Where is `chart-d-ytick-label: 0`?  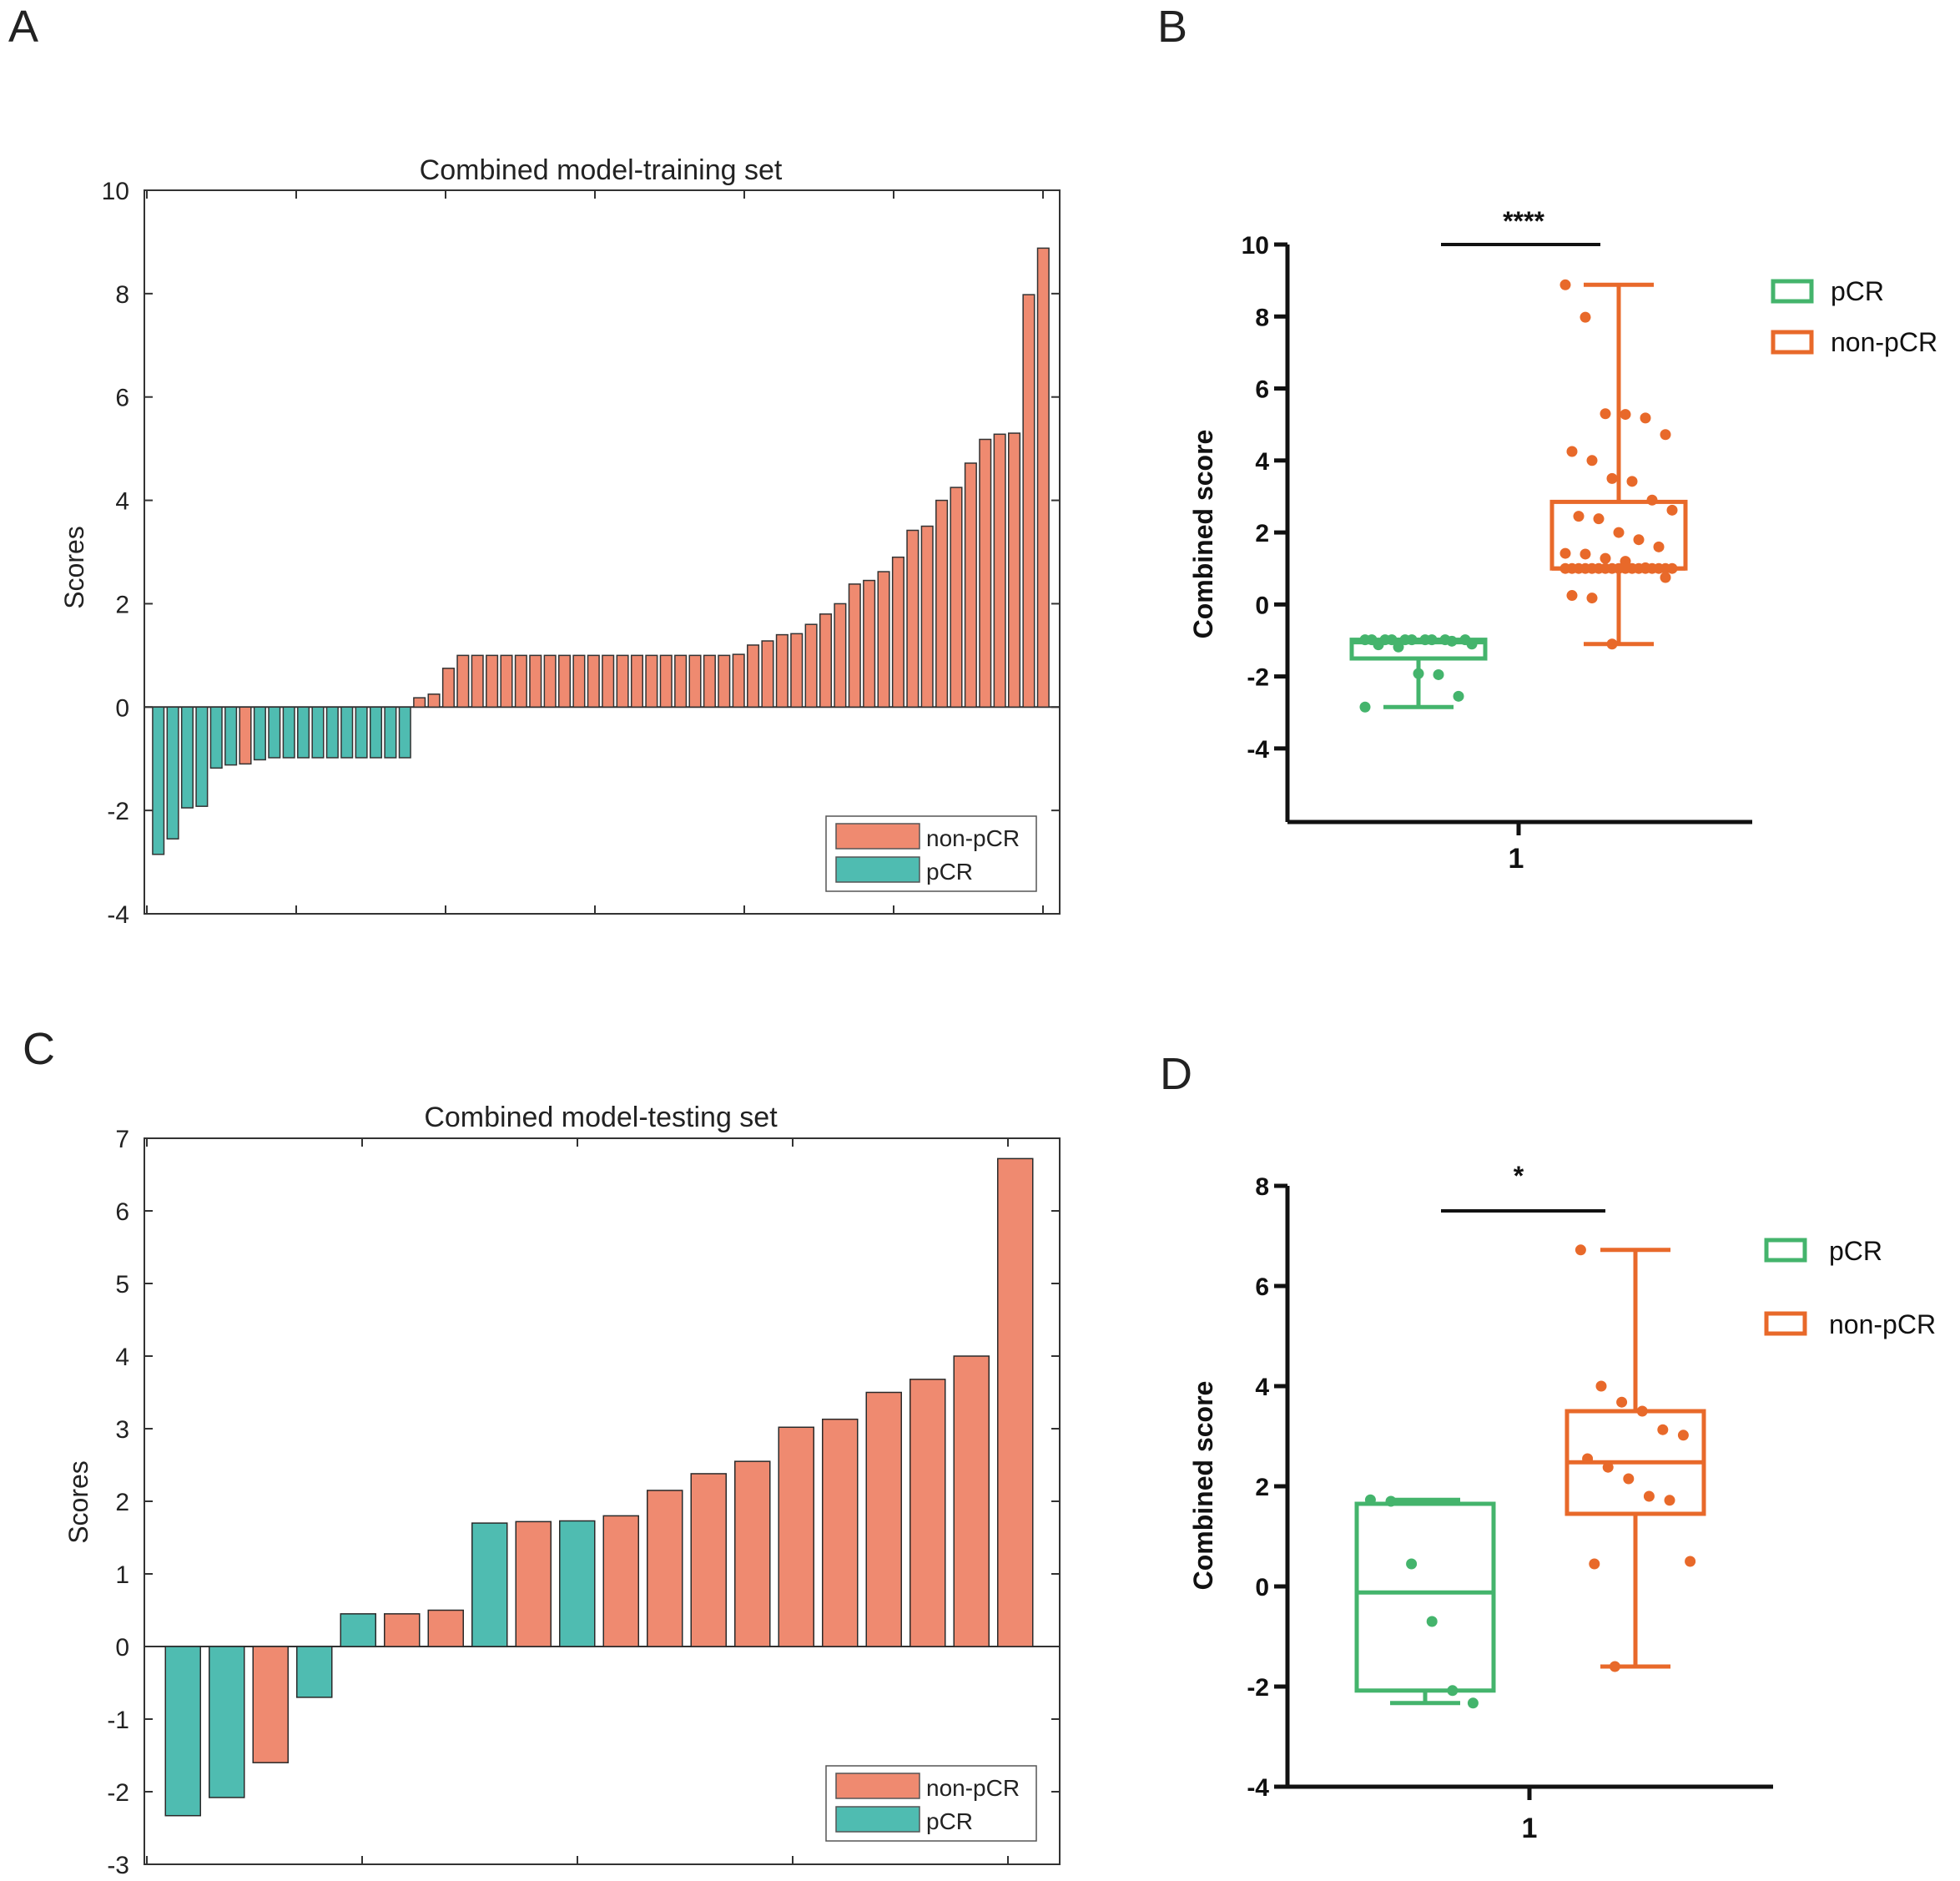 chart-d-ytick-label: 0 is located at coordinates (1262, 1588).